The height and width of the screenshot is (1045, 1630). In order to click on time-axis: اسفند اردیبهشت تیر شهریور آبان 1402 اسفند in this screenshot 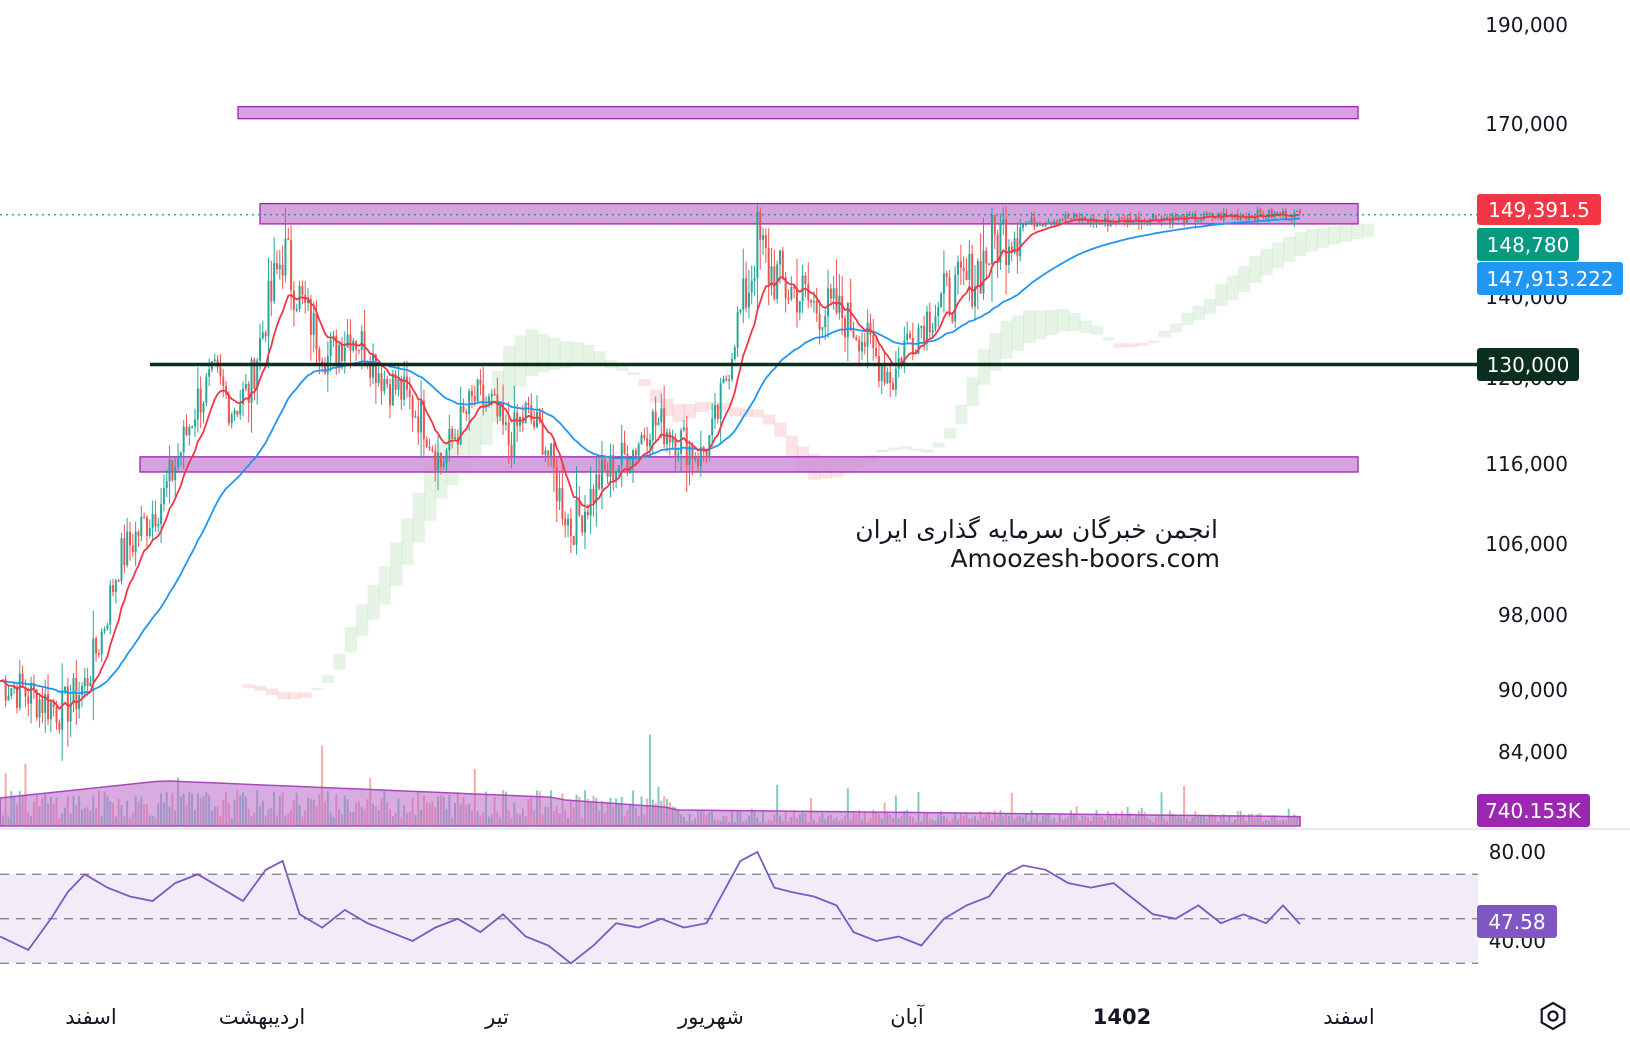, I will do `click(719, 1016)`.